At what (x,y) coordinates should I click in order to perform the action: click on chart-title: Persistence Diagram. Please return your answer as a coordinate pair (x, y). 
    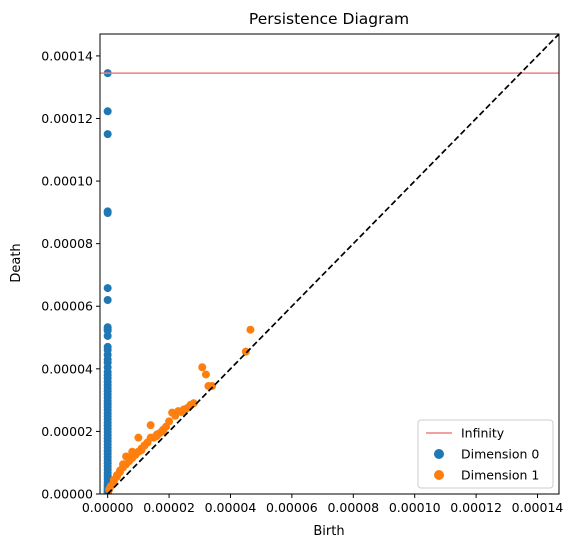
    Looking at the image, I should click on (329, 19).